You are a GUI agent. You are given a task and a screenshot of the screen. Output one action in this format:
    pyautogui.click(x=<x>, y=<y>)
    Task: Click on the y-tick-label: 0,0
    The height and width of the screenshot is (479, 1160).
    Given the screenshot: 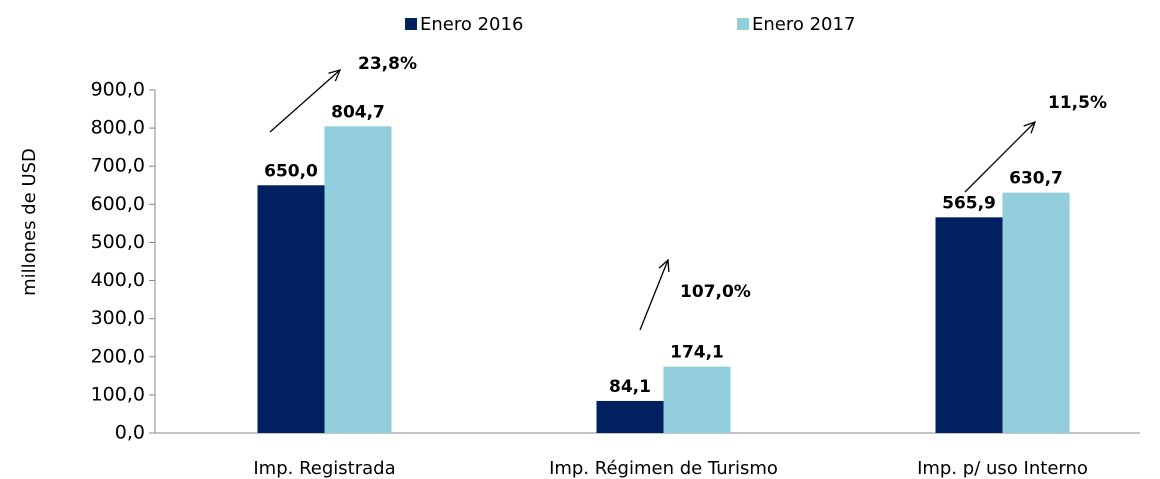 What is the action you would take?
    pyautogui.click(x=130, y=433)
    